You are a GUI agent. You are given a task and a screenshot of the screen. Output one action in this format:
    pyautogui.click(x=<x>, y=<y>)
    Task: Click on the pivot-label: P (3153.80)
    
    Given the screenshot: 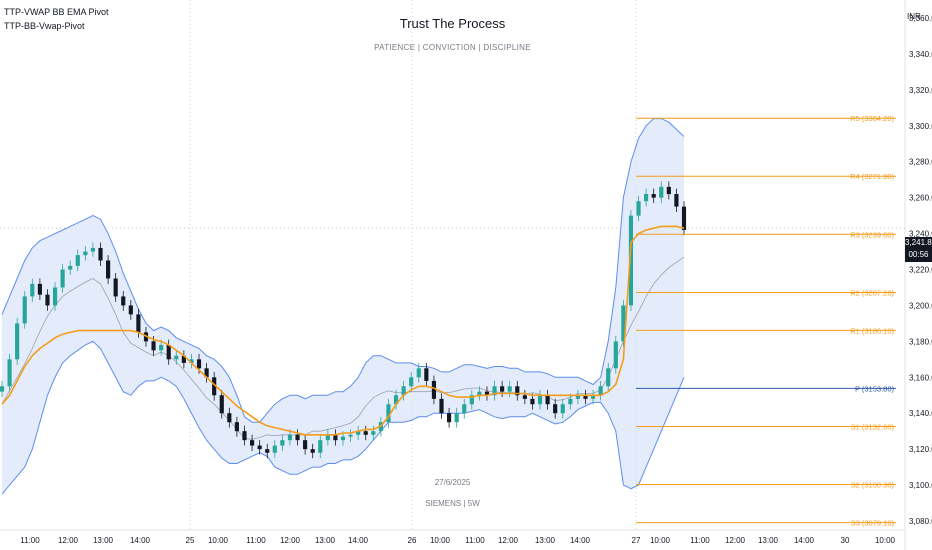 What is the action you would take?
    pyautogui.click(x=875, y=388)
    